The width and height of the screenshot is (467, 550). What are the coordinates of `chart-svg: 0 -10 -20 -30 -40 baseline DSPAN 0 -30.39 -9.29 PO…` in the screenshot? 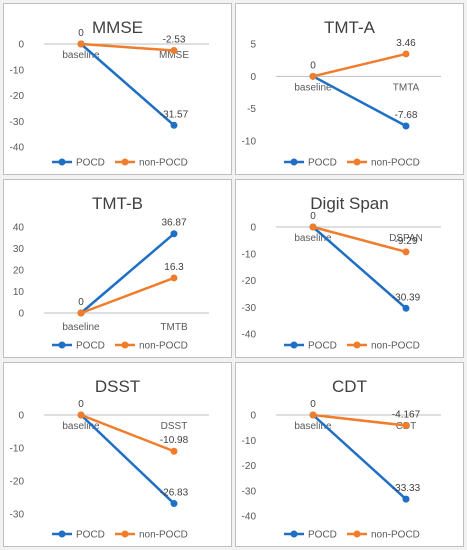 It's located at (341, 281).